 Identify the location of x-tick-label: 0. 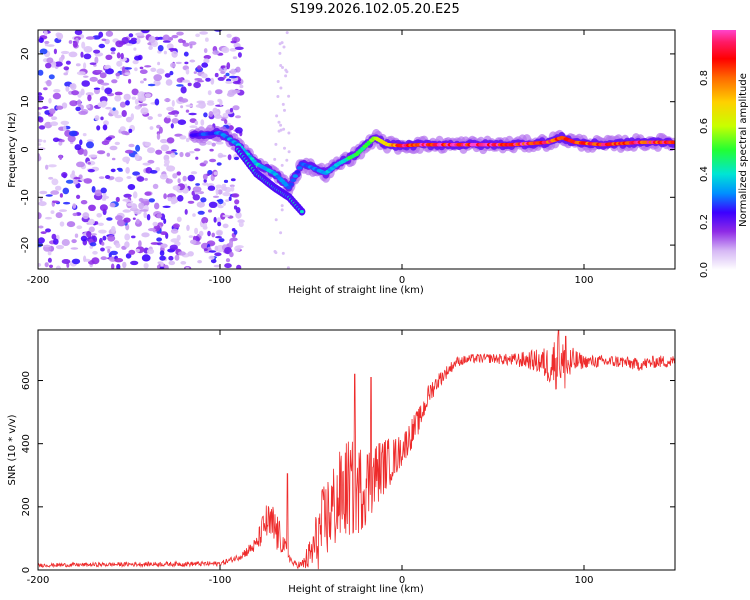
(402, 580).